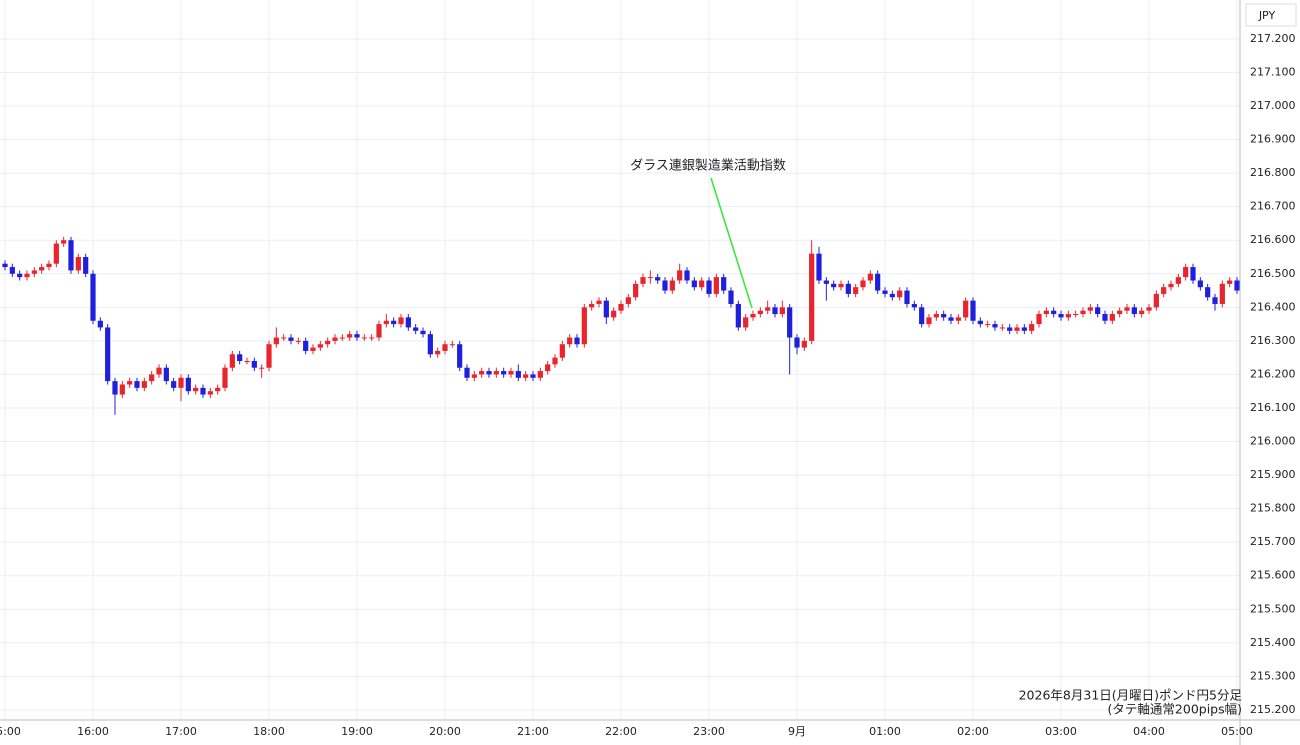  Describe the element at coordinates (973, 731) in the screenshot. I see `x-tick-label: 02:00` at that location.